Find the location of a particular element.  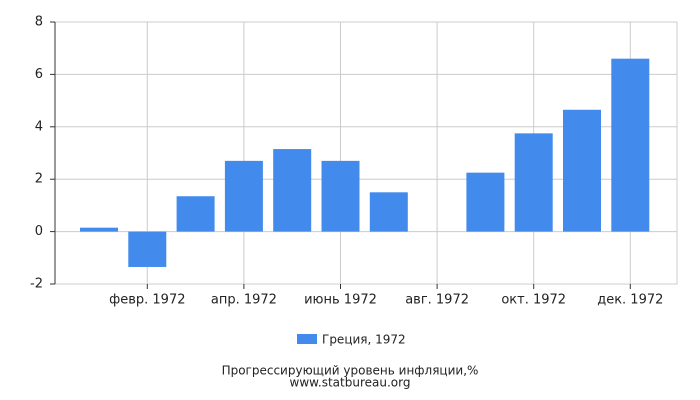

x-tick-label: дек. 1972 is located at coordinates (630, 300).